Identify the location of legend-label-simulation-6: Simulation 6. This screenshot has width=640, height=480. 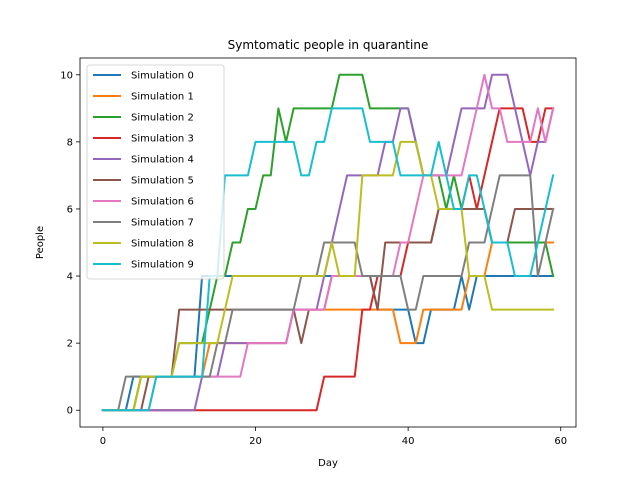
(162, 202).